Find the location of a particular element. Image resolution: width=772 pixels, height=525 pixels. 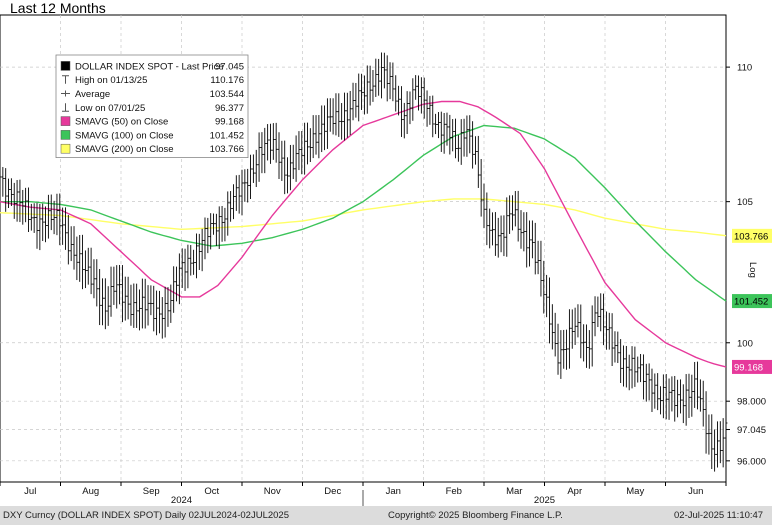

axis-marker-label: 101.452 is located at coordinates (751, 302).